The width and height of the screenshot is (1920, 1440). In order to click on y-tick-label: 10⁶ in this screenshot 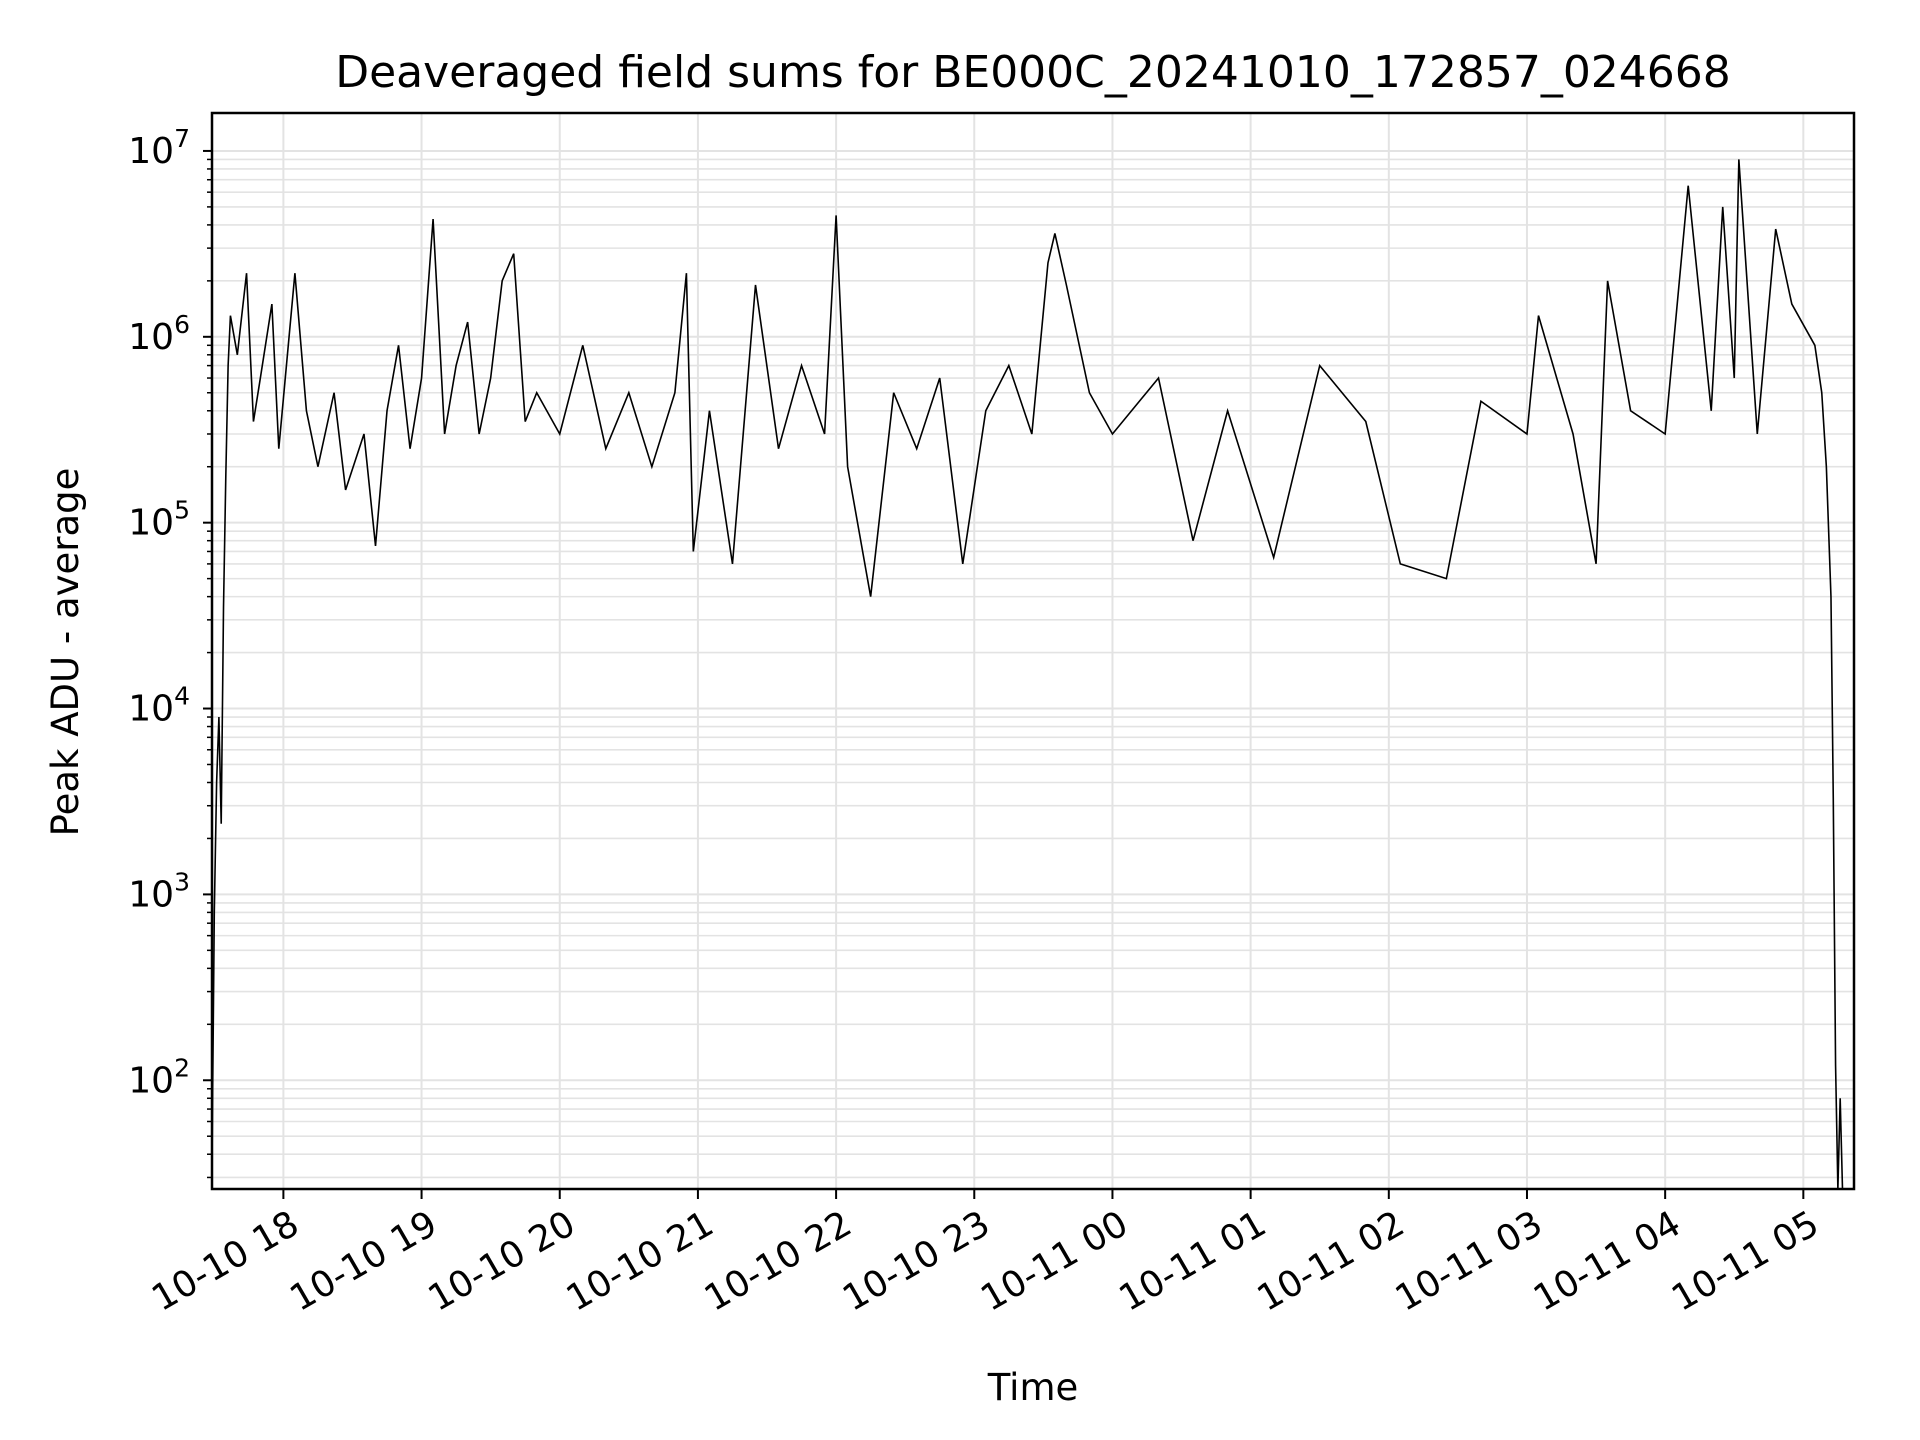, I will do `click(159, 334)`.